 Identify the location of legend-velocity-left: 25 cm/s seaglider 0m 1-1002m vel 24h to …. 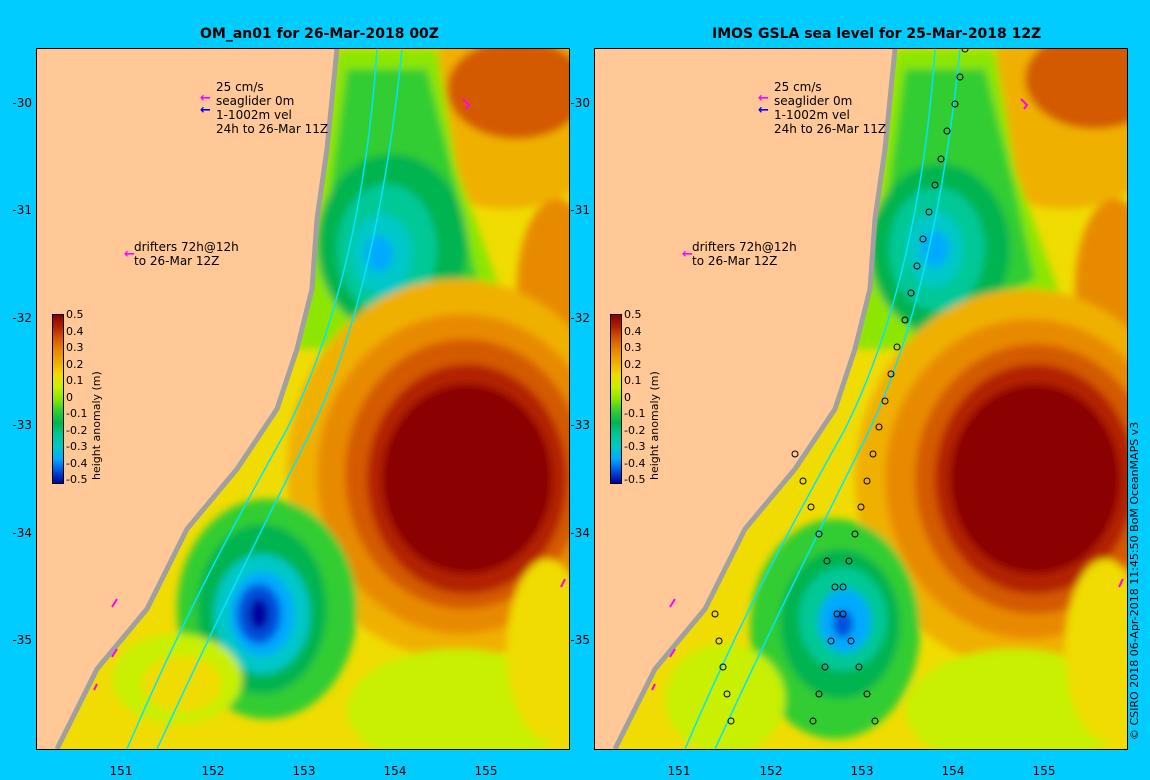
(272, 108).